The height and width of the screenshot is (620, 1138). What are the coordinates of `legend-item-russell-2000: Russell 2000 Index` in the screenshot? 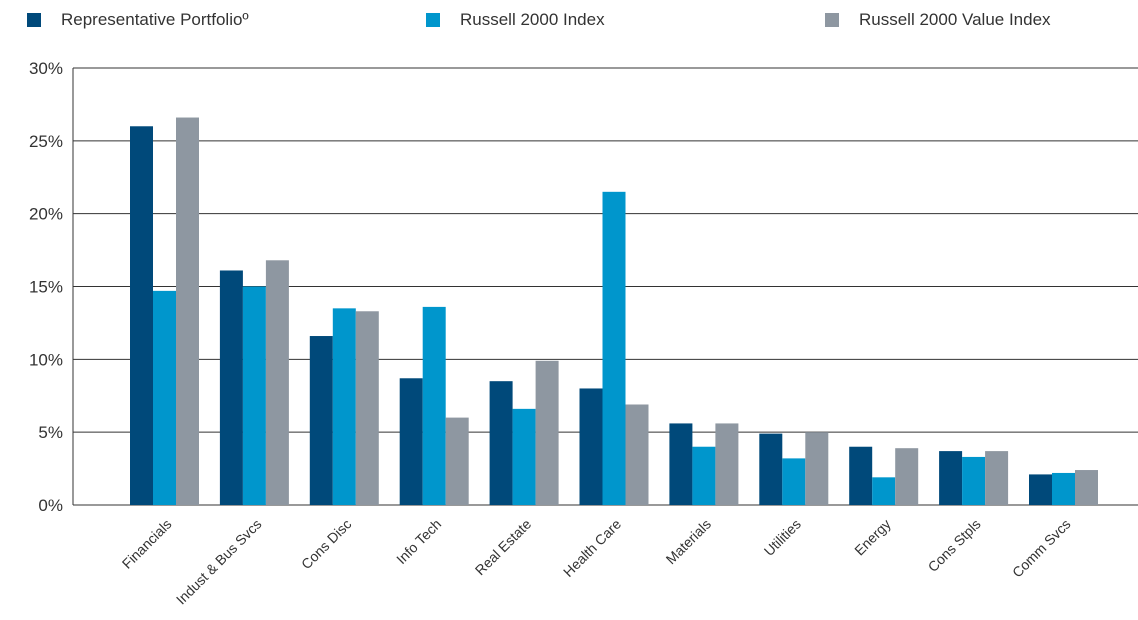 It's located at (515, 20).